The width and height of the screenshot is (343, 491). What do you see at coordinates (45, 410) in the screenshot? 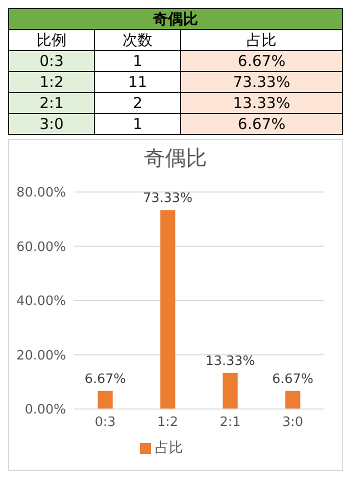
I see `y-tick-label: 0.00%` at bounding box center [45, 410].